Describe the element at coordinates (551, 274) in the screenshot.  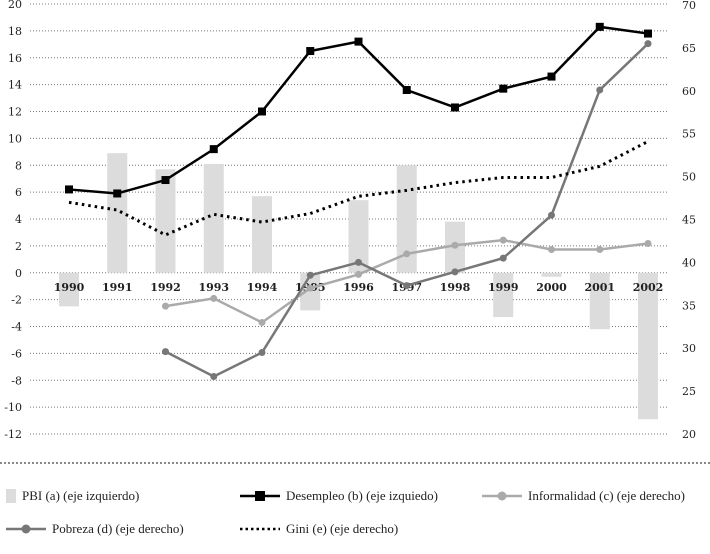
I see `bar-2000` at that location.